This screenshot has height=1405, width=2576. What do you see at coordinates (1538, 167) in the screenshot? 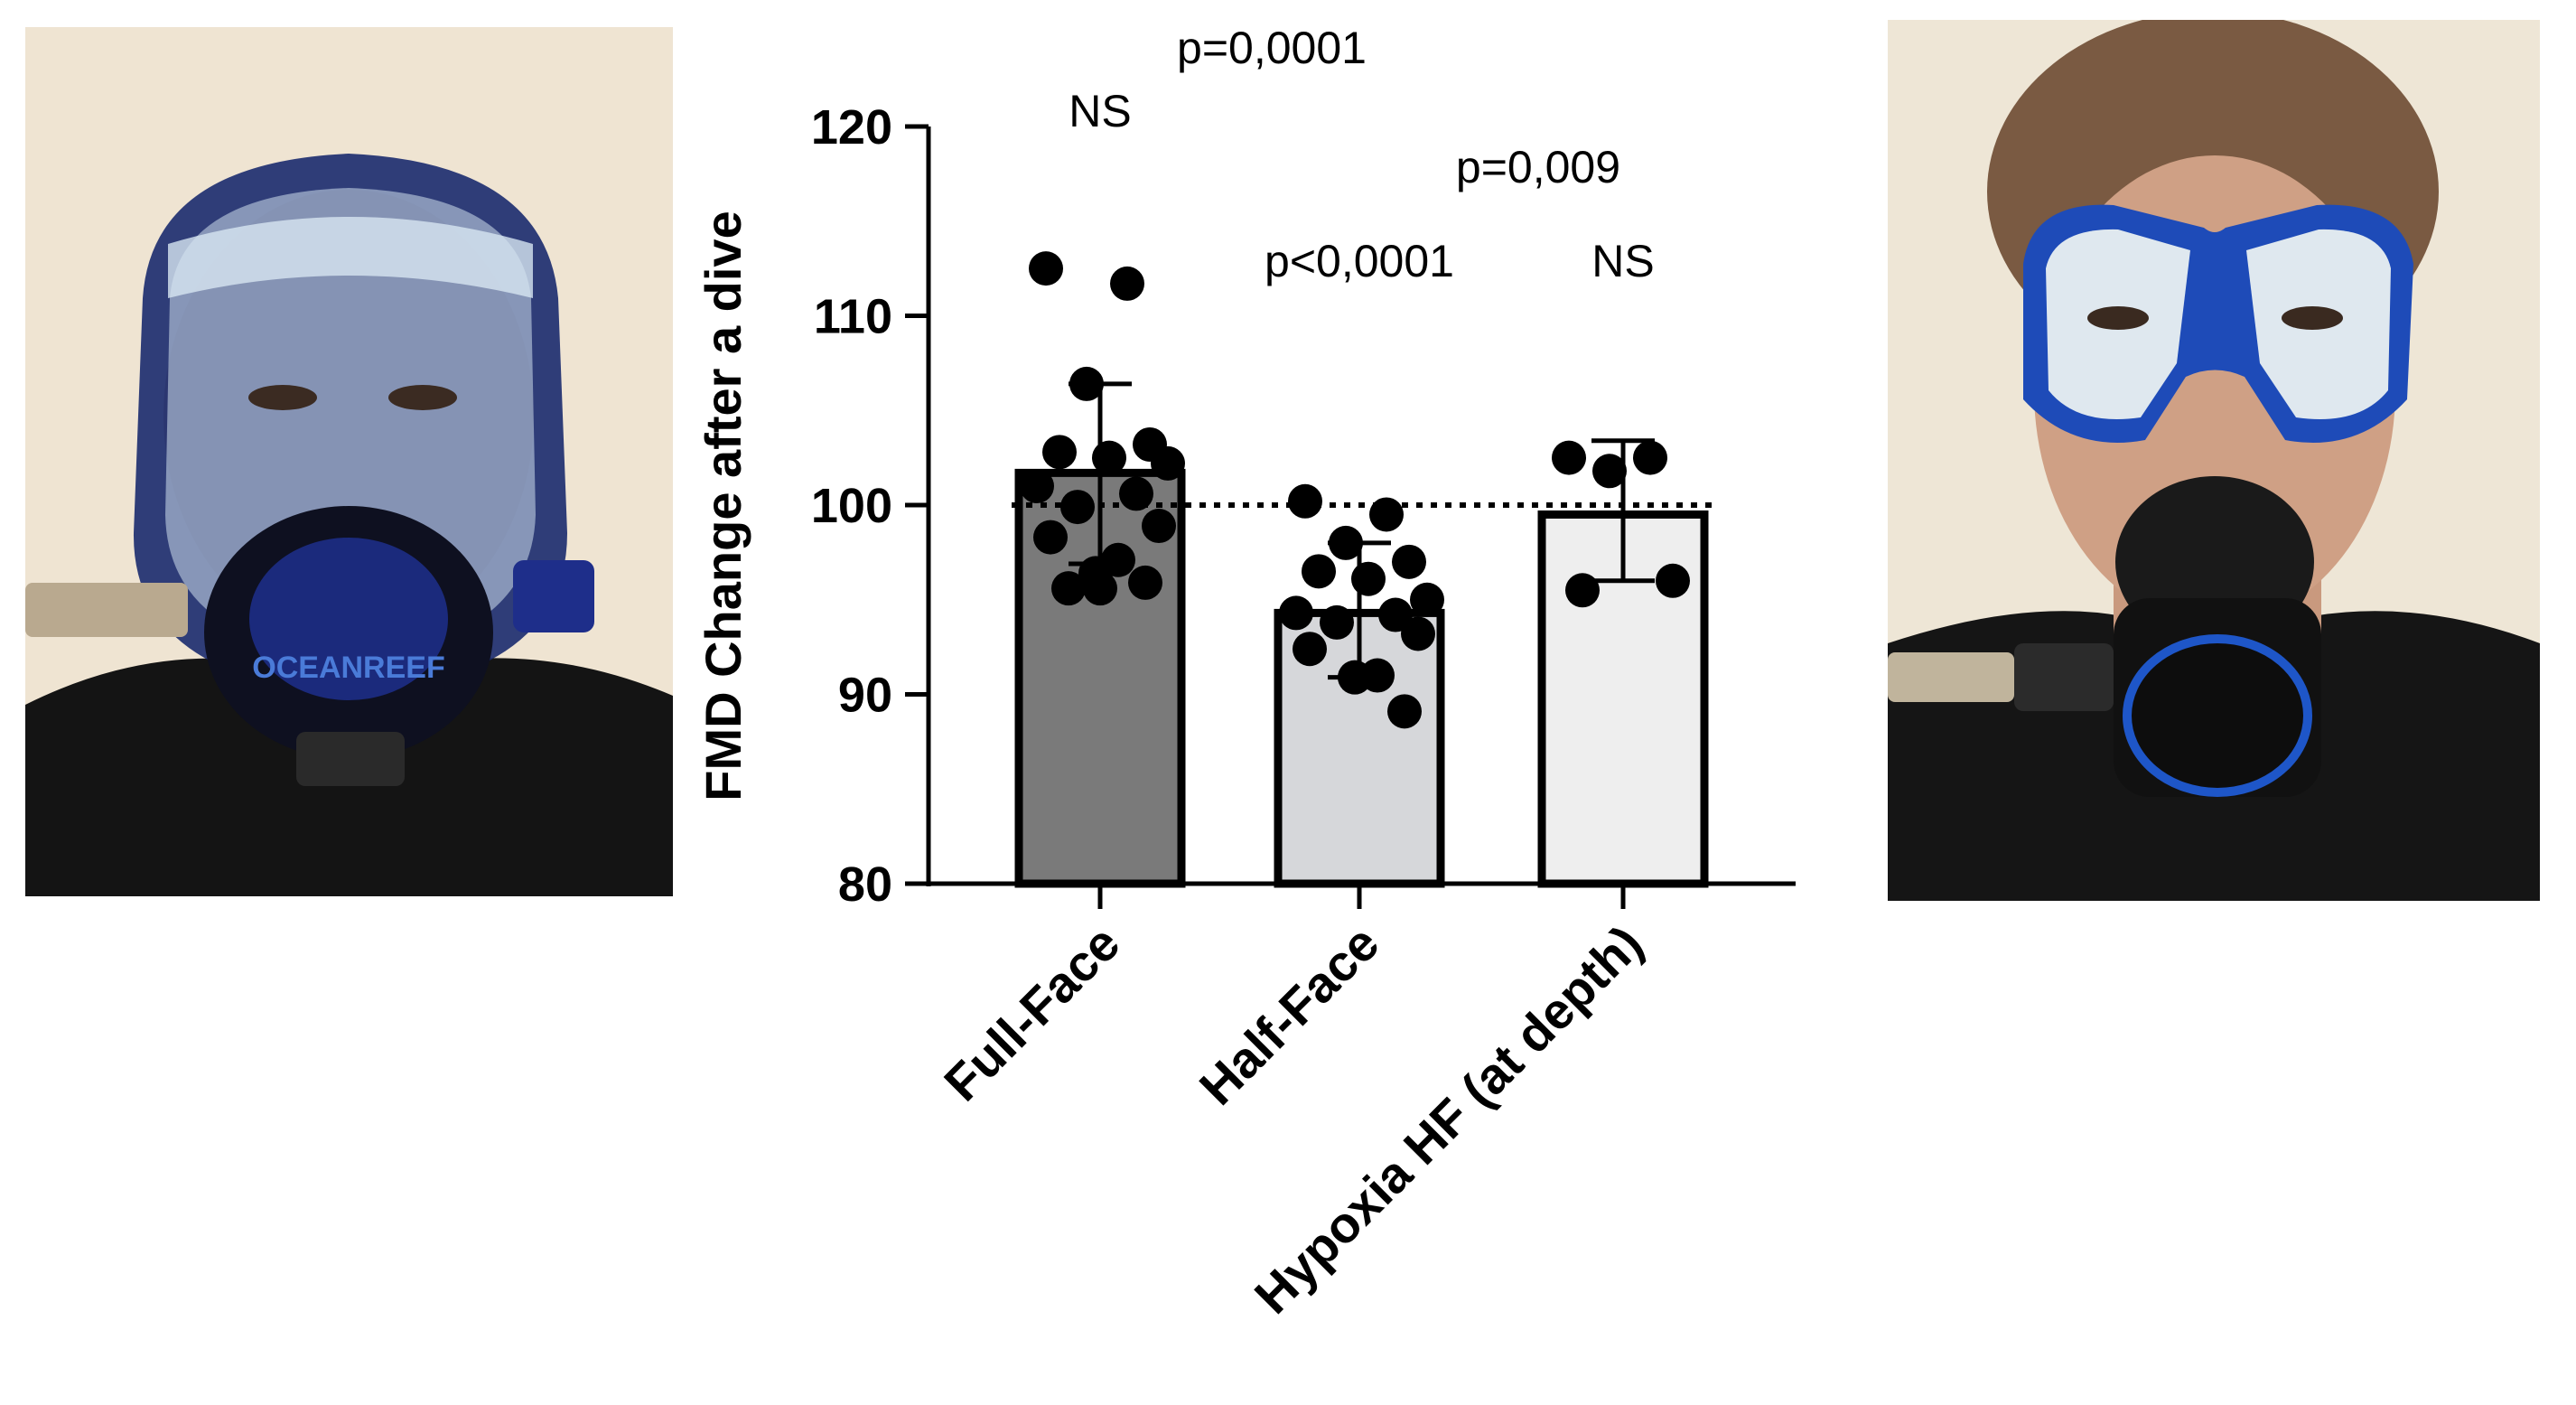
I see `annotation-hf-vs-hypoxia-p: p=0,009` at bounding box center [1538, 167].